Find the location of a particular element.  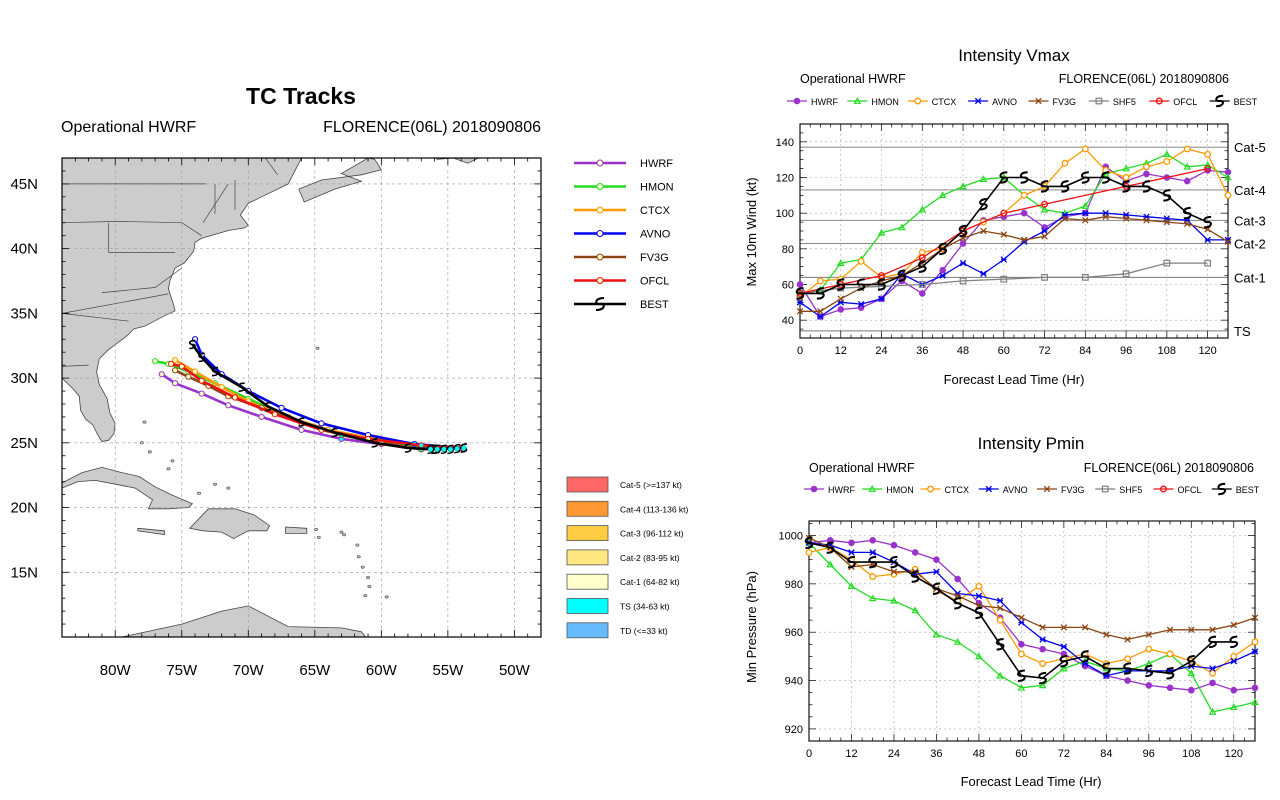

legend-label-hmon: HMON is located at coordinates (885, 102).